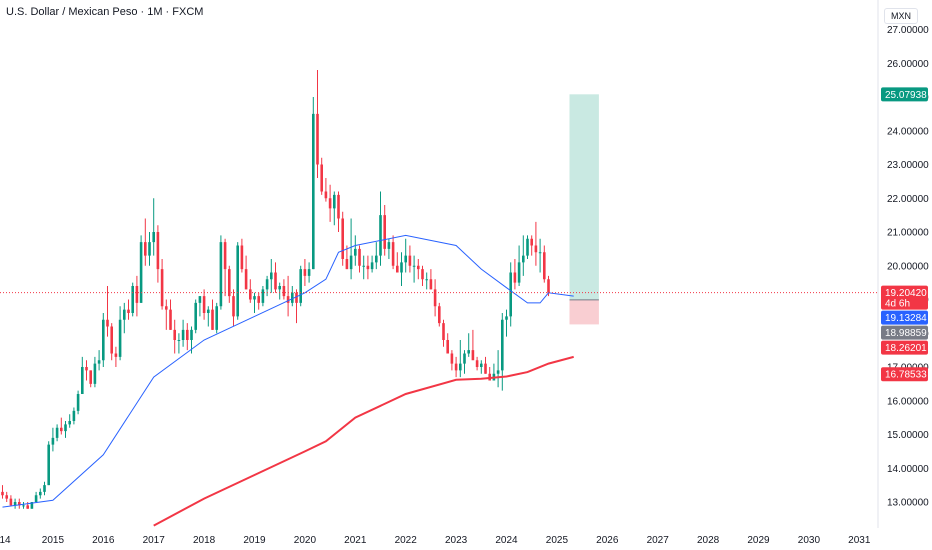  I want to click on ma-slow-line, so click(363, 441).